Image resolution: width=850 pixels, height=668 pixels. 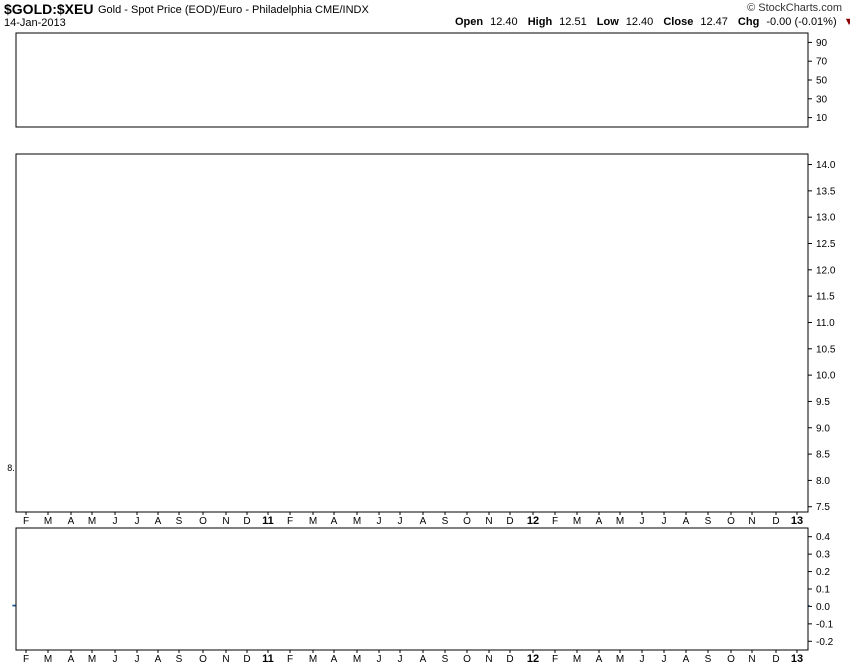 I want to click on close-label: Close, so click(x=678, y=22).